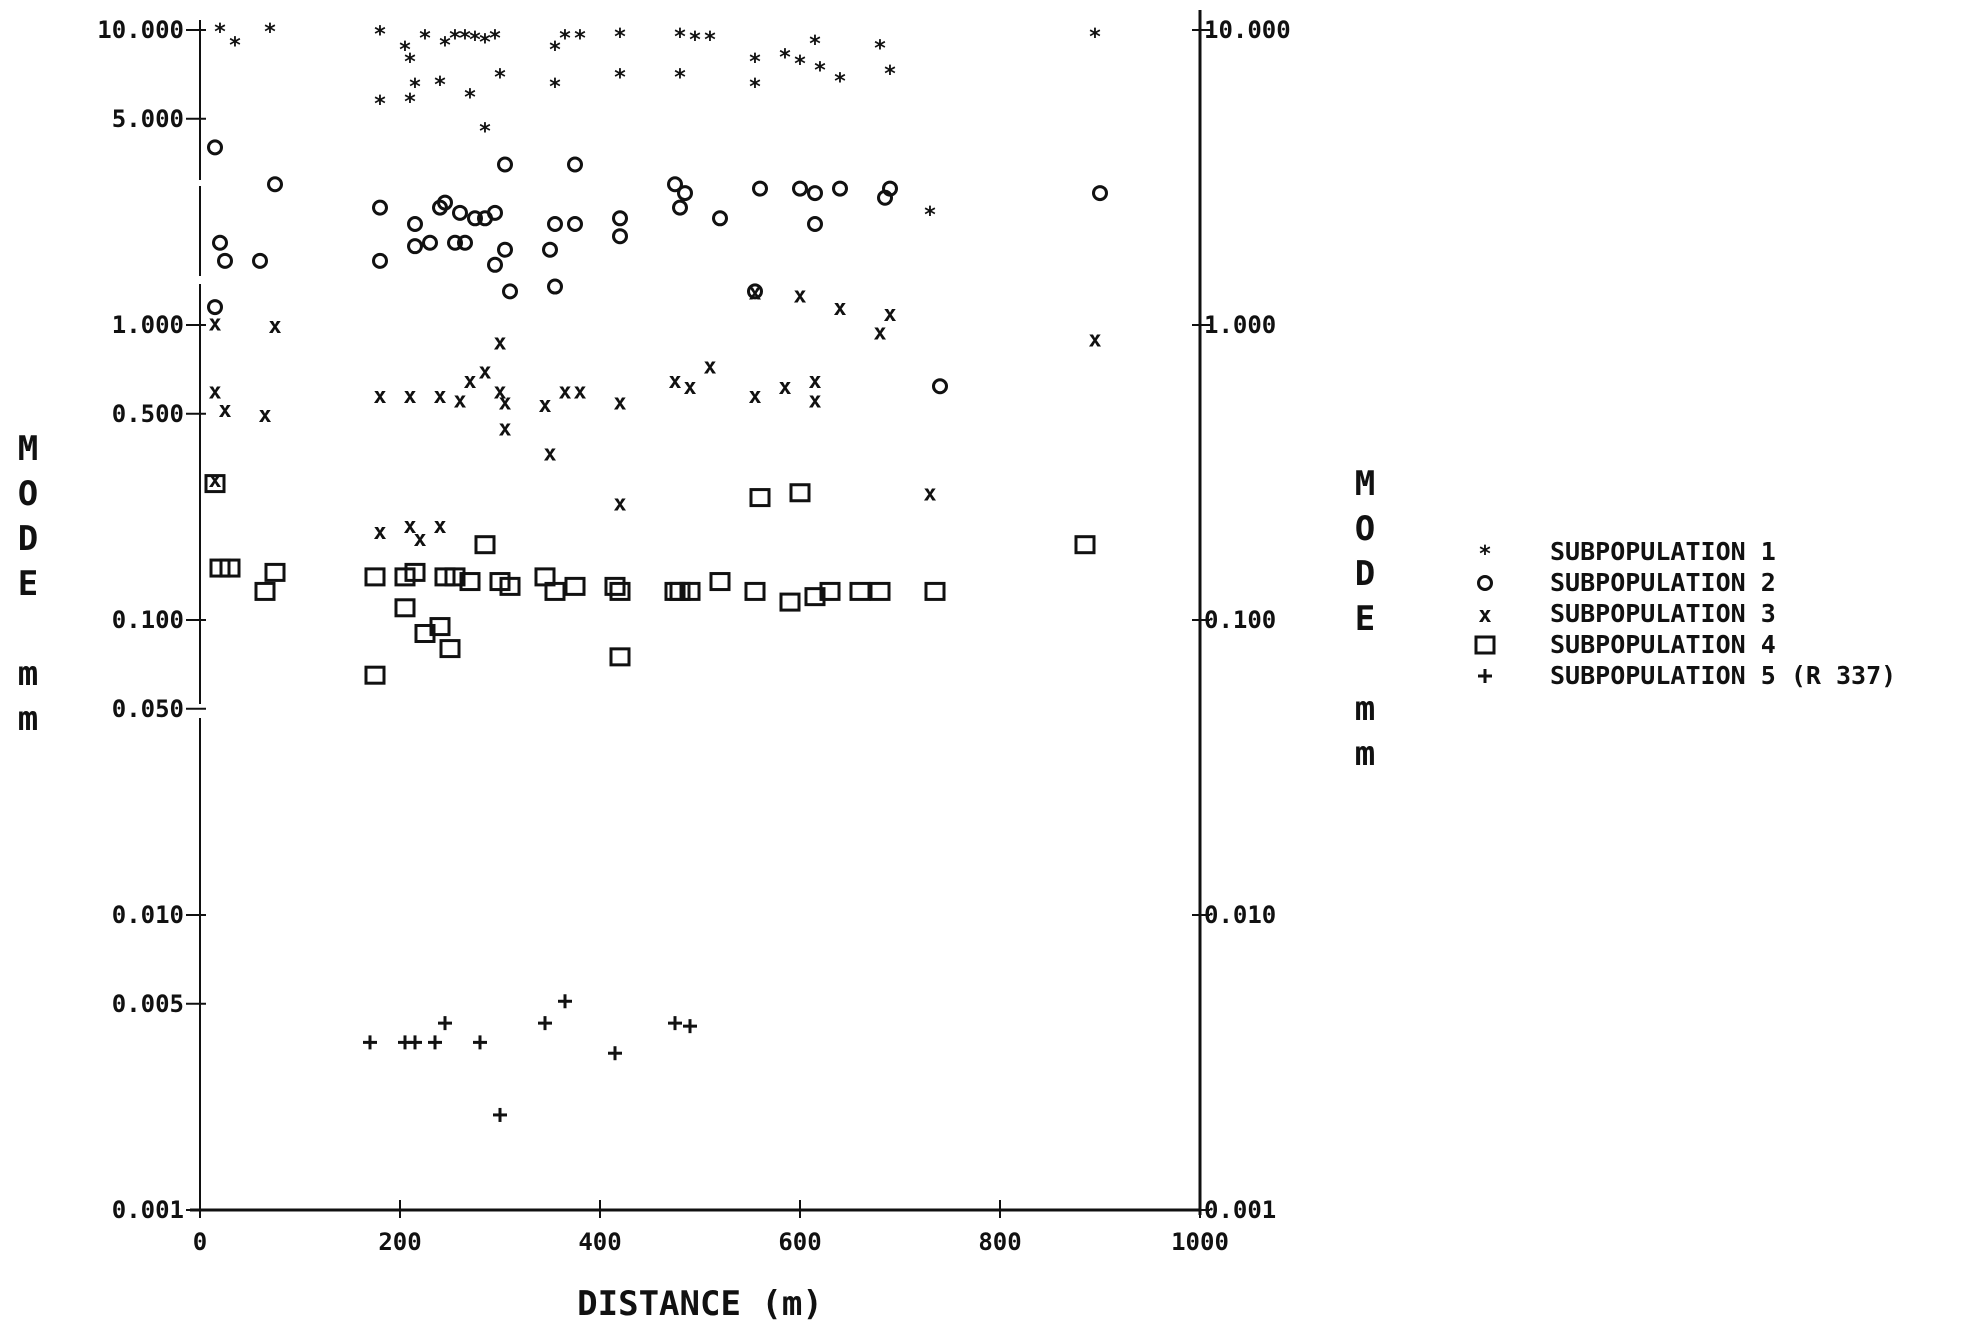 This screenshot has height=1329, width=1987. Describe the element at coordinates (1240, 325) in the screenshot. I see `y-tick-label-right: 1.000` at that location.